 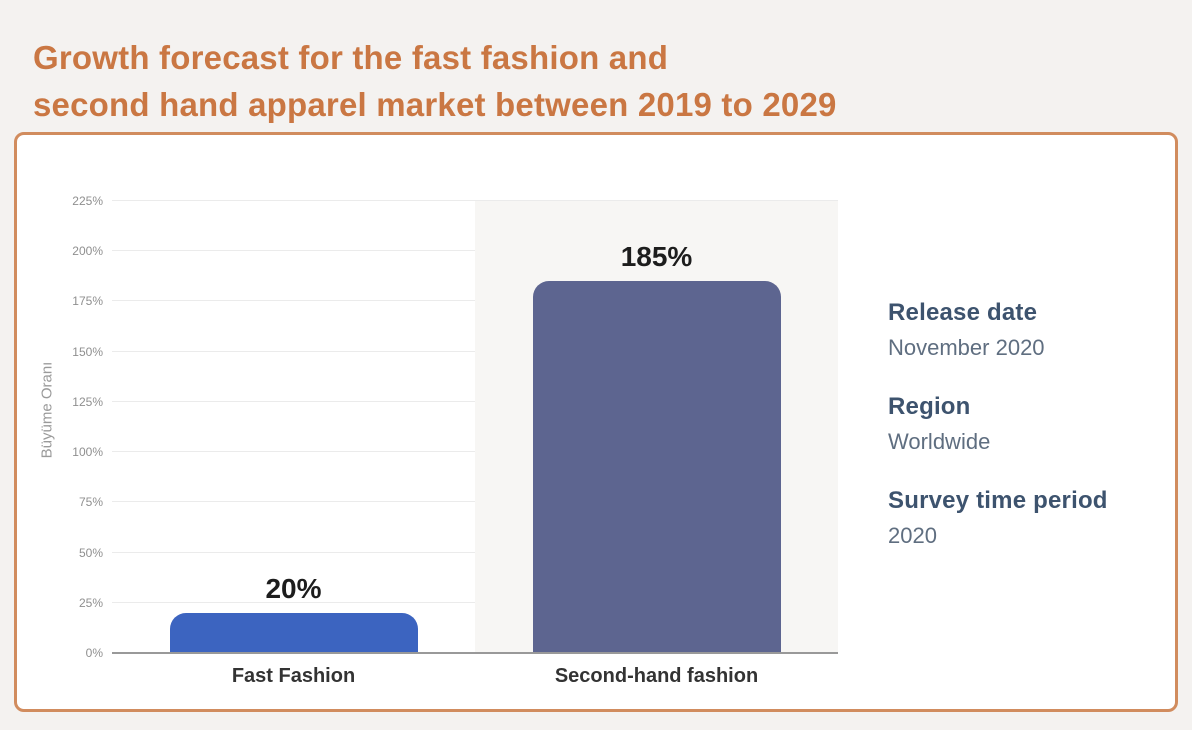 I want to click on gridline, so click(x=475, y=200).